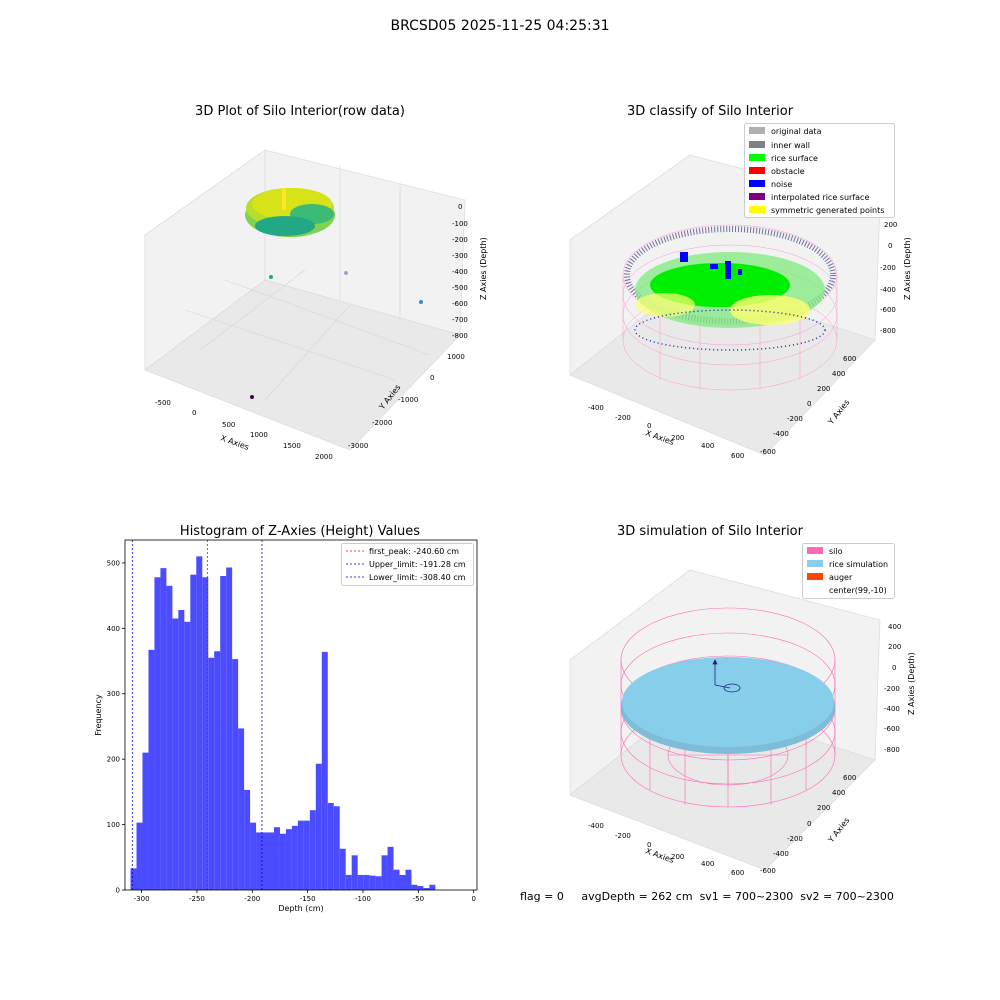 The height and width of the screenshot is (1000, 1000). I want to click on classify-ytick: 0, so click(809, 404).